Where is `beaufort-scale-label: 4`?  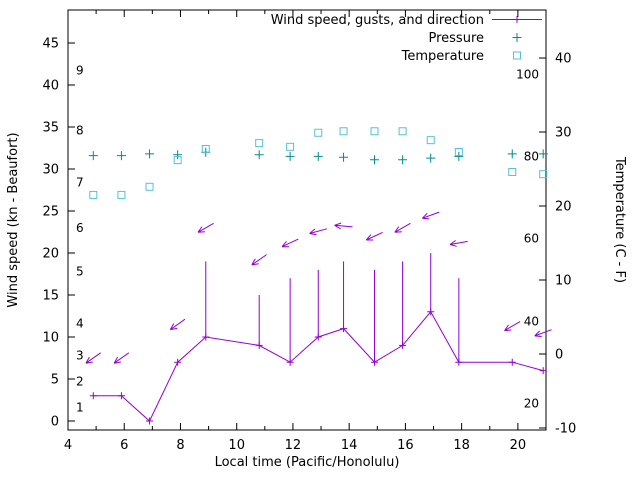 beaufort-scale-label: 4 is located at coordinates (80, 324).